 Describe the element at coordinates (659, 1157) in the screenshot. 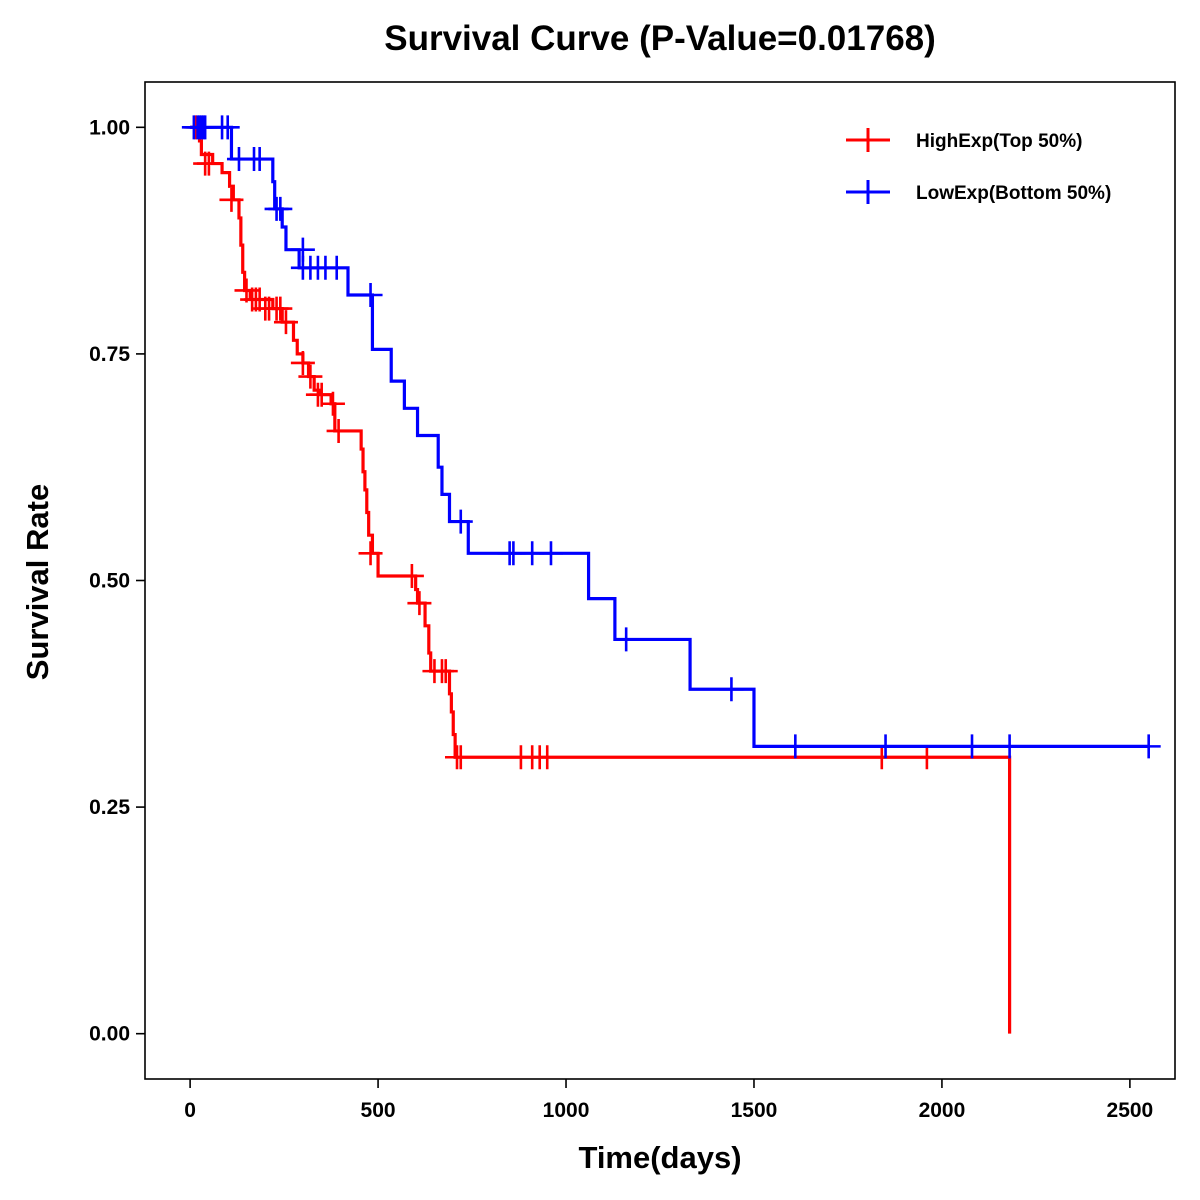

I see `x-axis-title: Time(days)` at that location.